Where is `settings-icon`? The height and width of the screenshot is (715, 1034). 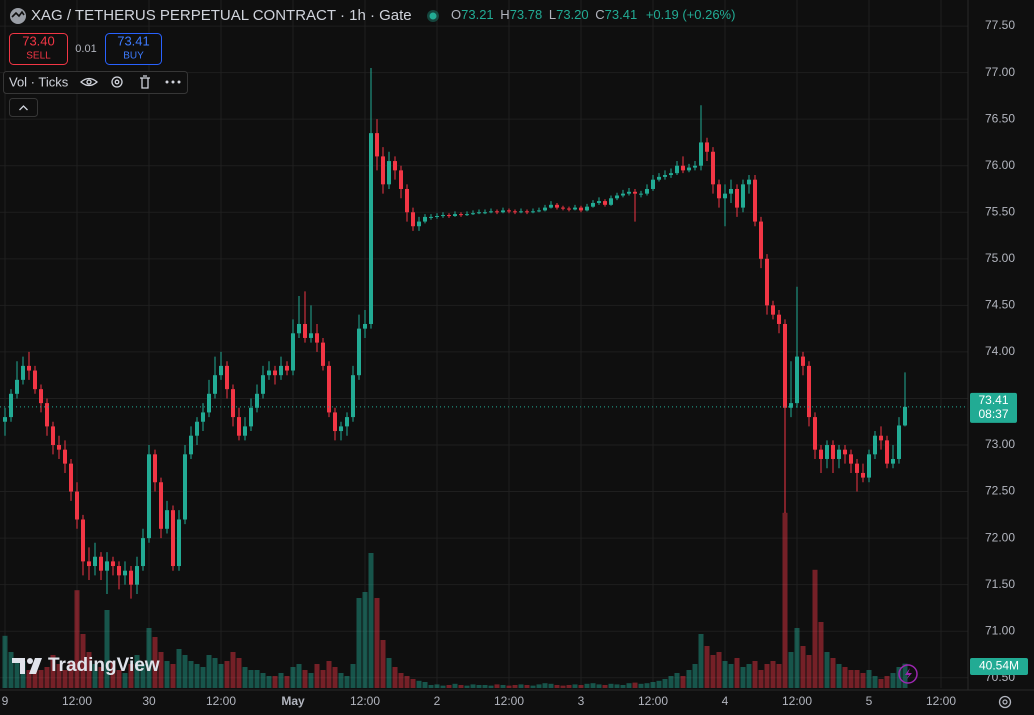
settings-icon is located at coordinates (117, 82).